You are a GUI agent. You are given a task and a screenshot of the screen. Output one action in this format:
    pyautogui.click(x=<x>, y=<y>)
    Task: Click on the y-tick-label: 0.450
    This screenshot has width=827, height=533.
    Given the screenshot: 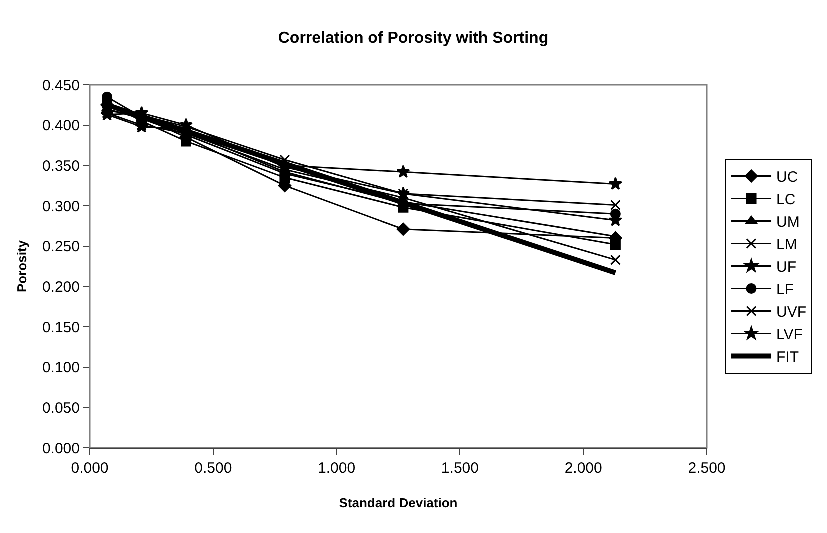 What is the action you would take?
    pyautogui.click(x=61, y=85)
    